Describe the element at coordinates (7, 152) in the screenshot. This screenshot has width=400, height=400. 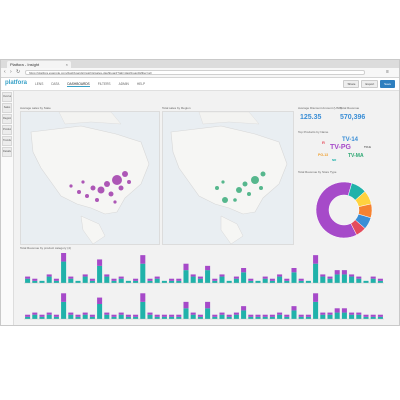
I see `sidebar-item: Details` at that location.